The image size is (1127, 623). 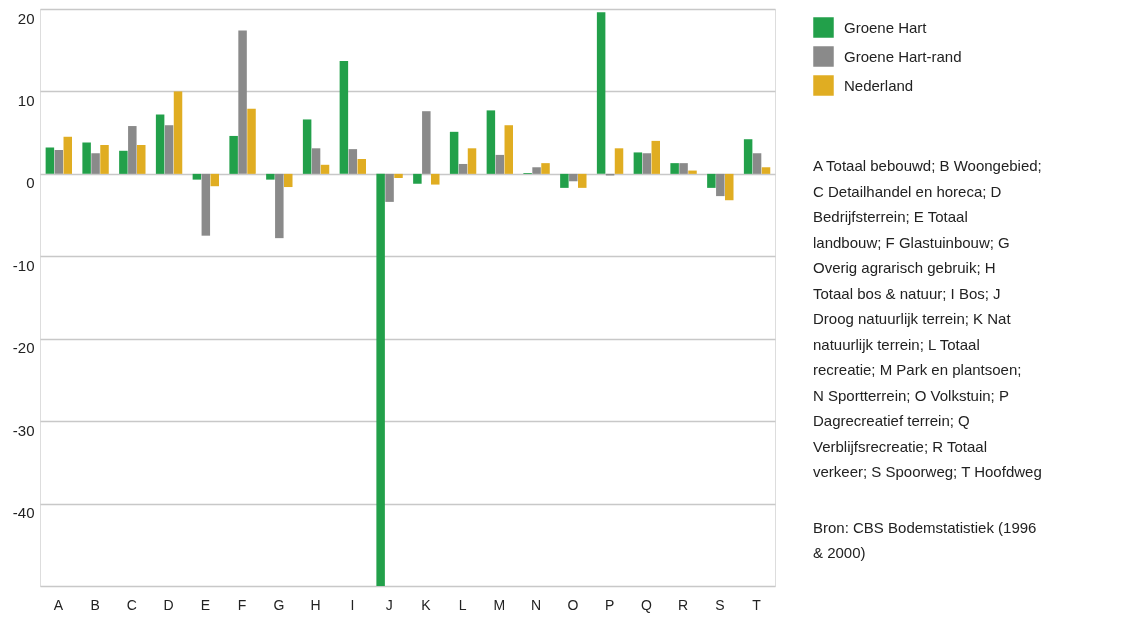 What do you see at coordinates (352, 604) in the screenshot?
I see `x-tick-label: I` at bounding box center [352, 604].